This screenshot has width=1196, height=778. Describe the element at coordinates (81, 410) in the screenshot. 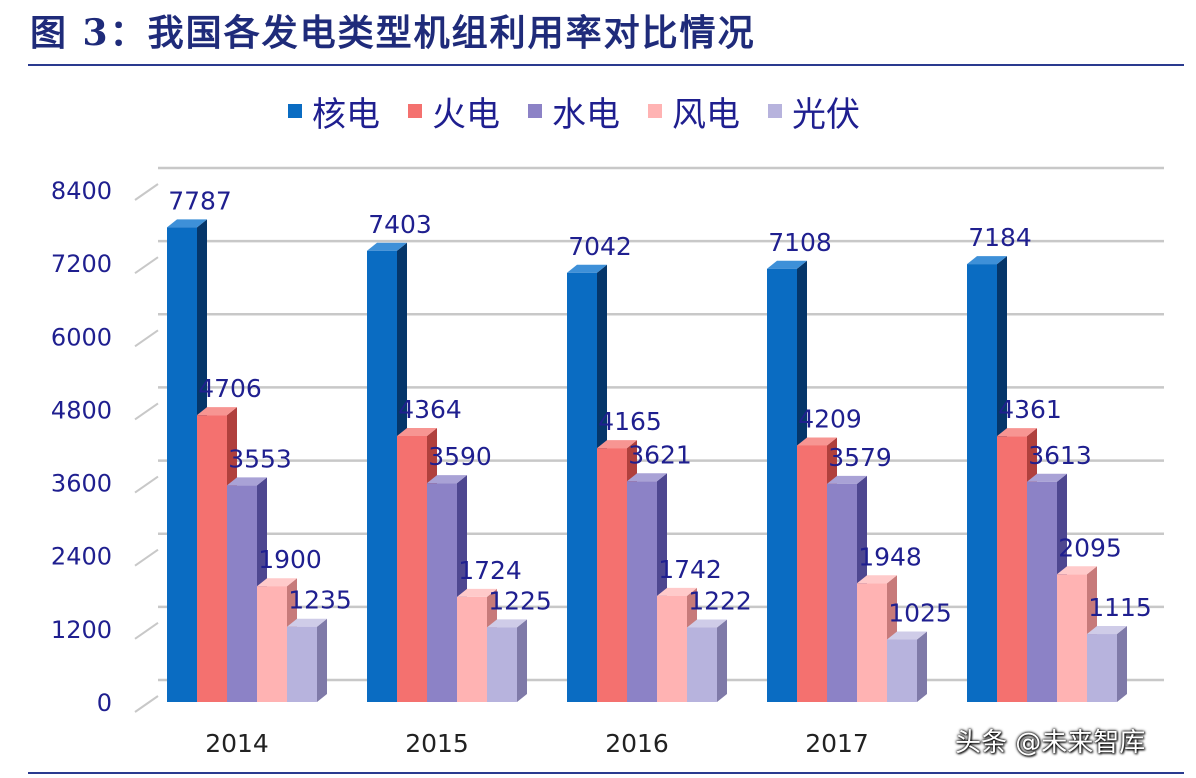

I see `y-tick-label: 4800` at that location.